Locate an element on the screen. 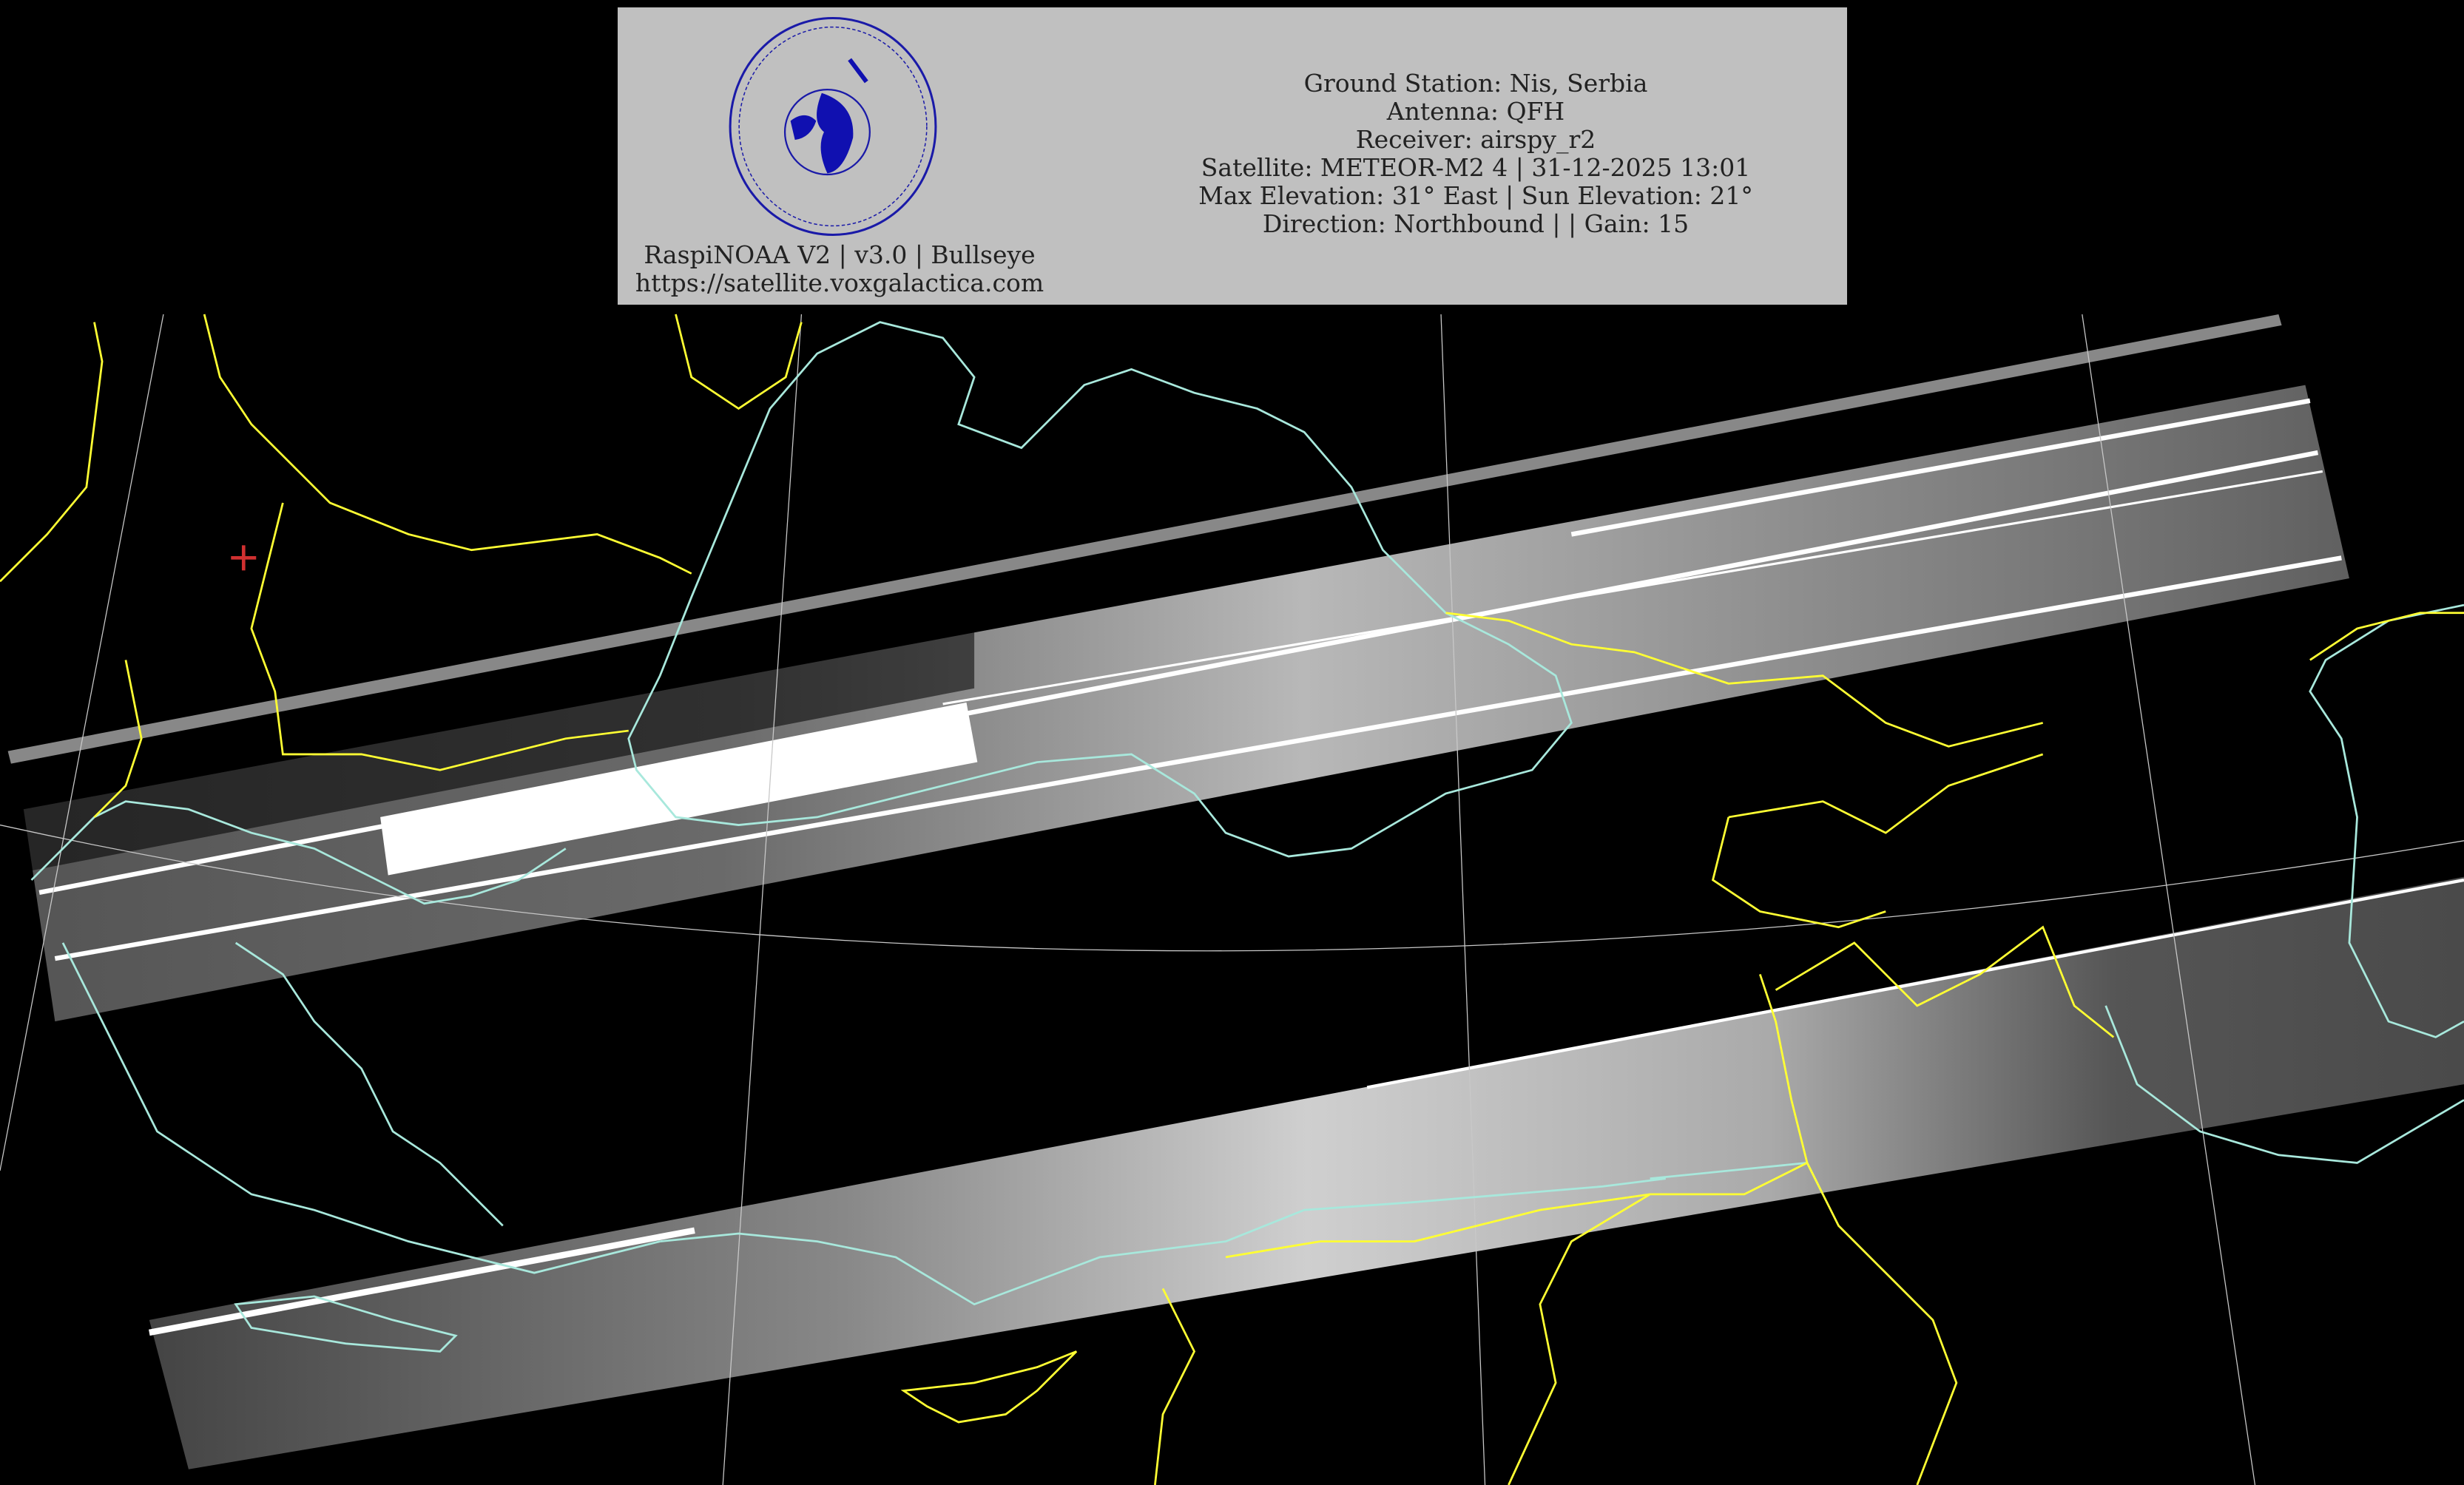 This screenshot has width=2464, height=1485. direction-gain: Direction: Northbound | | Gain: 15 is located at coordinates (1476, 223).